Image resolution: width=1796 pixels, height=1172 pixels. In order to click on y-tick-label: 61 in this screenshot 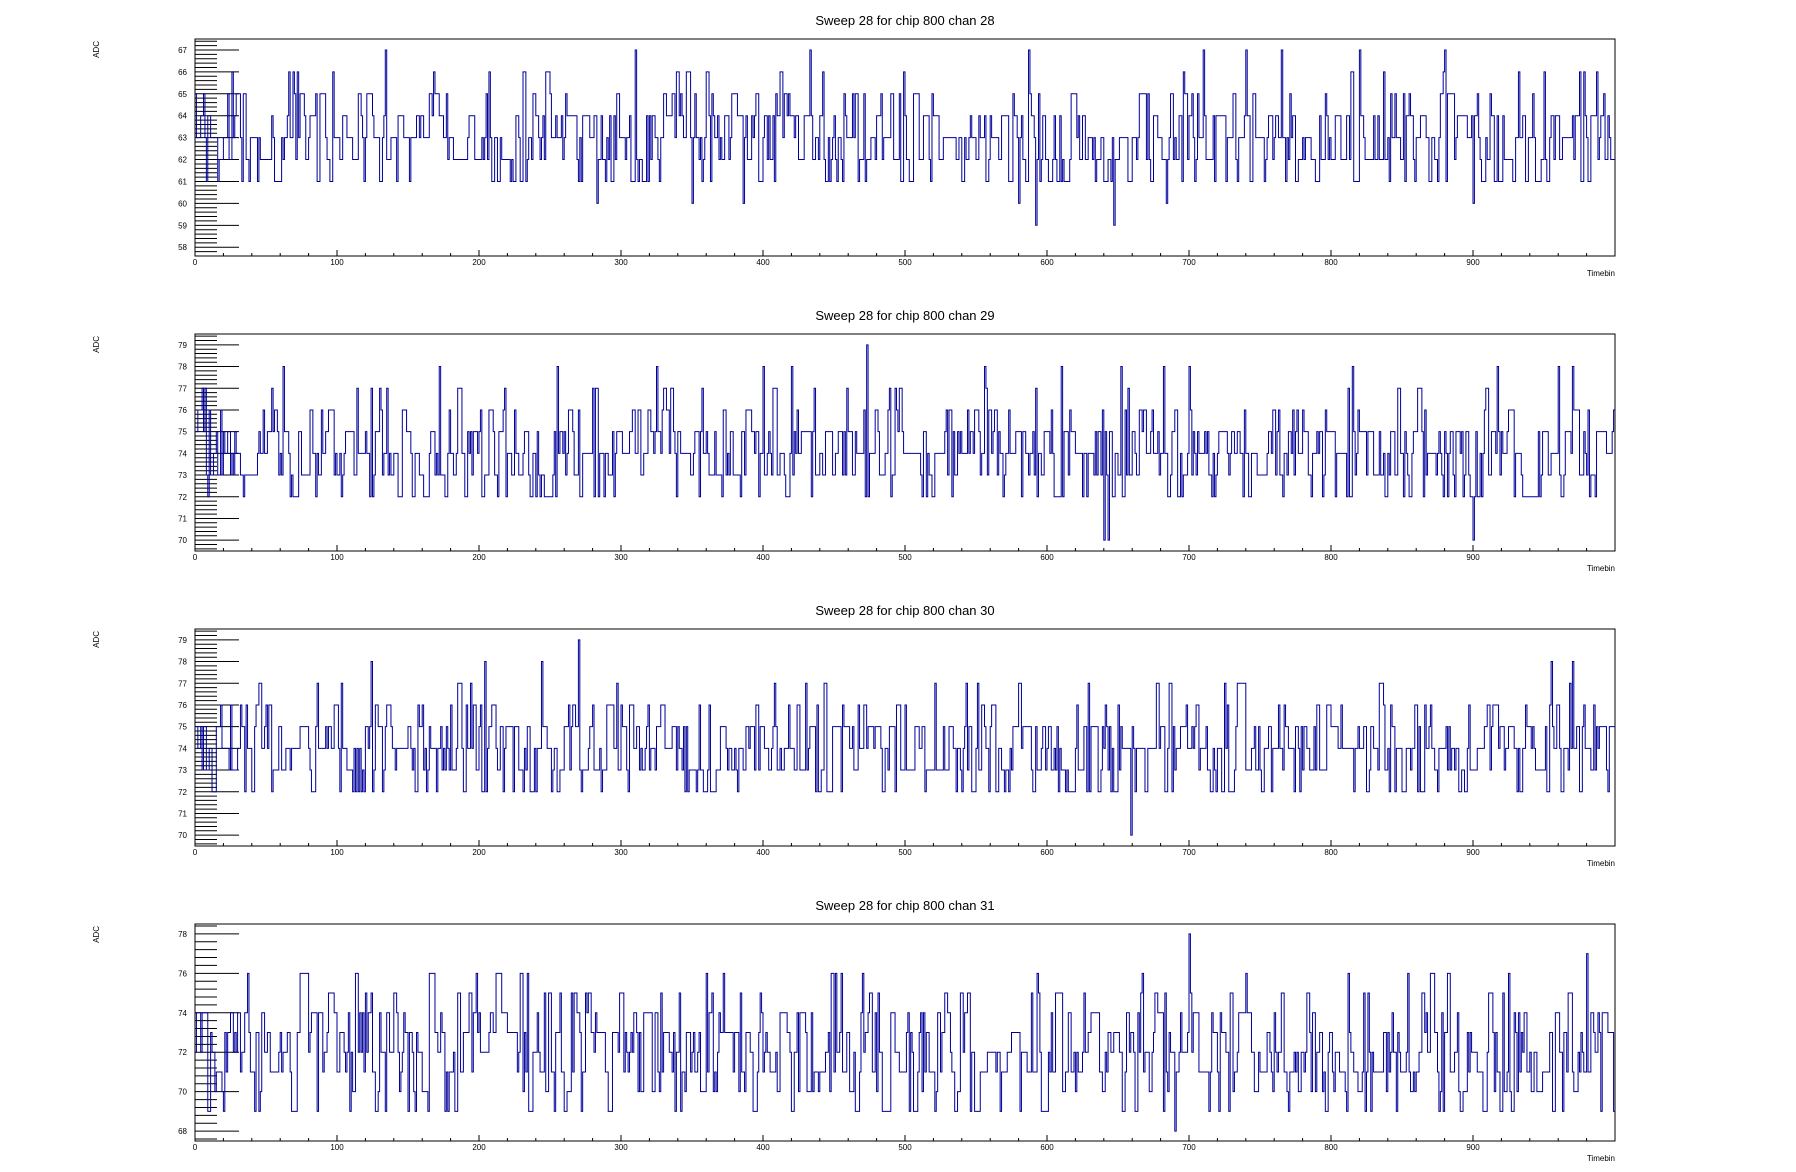, I will do `click(182, 181)`.